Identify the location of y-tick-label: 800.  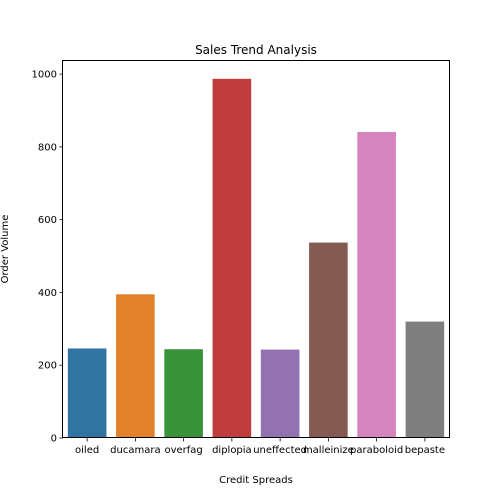
(47, 147).